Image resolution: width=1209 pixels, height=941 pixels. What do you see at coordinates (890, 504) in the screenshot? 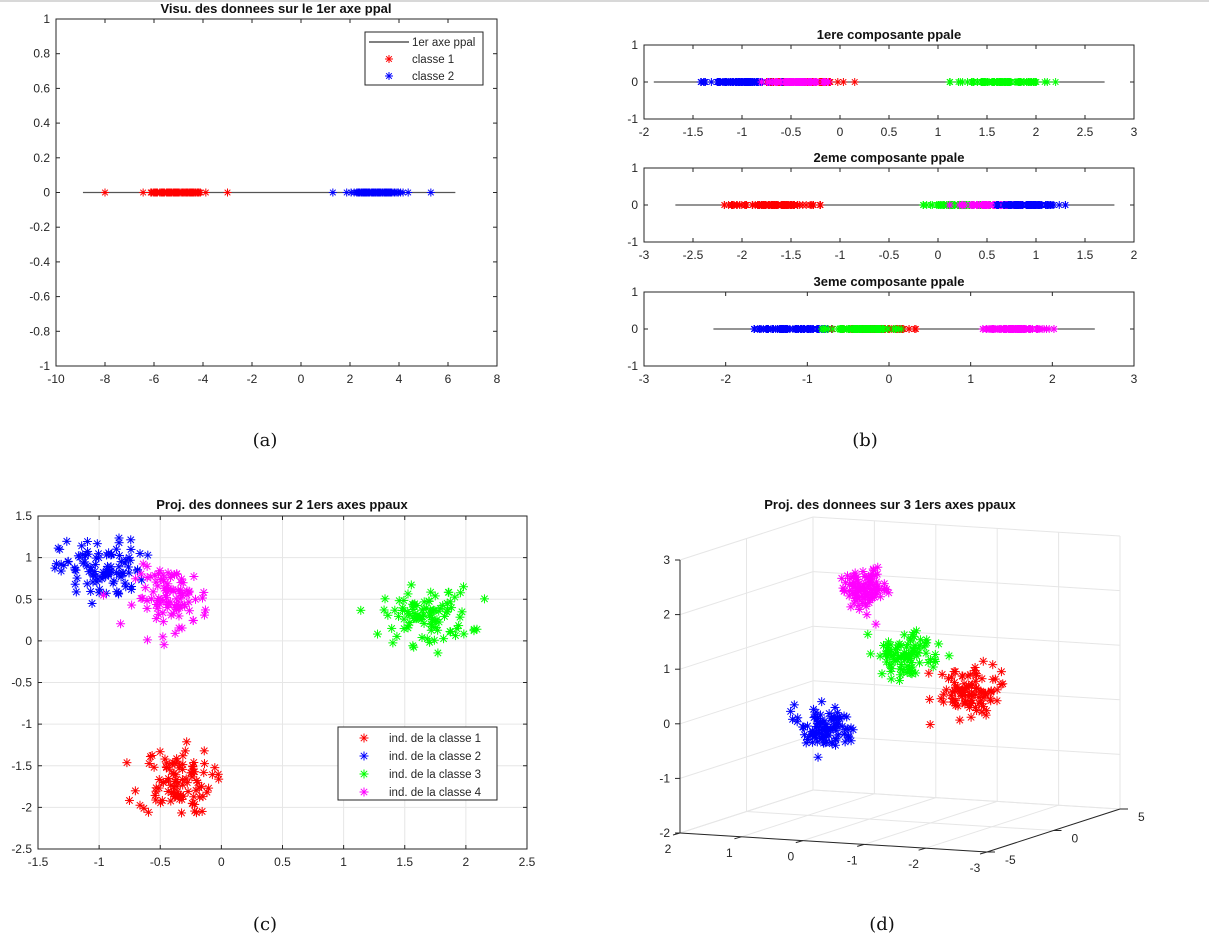
I see `panel-d-title: Proj. des donnees sur 3 1ers axes ppaux` at bounding box center [890, 504].